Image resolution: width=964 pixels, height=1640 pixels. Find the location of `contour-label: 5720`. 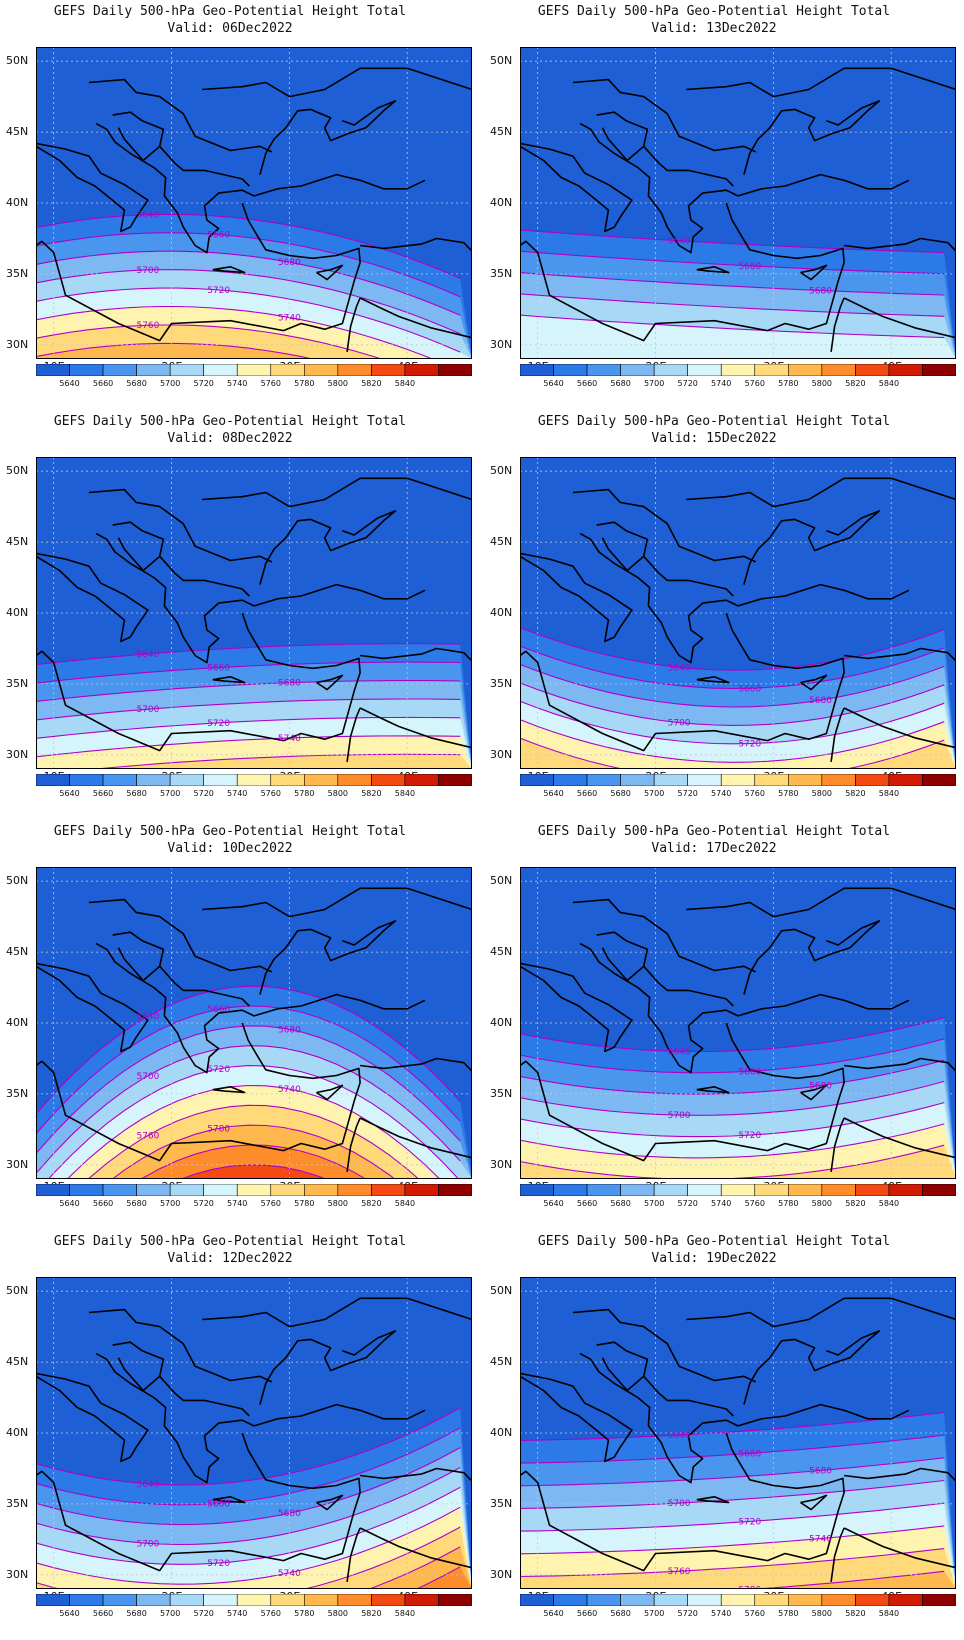

contour-label: 5720 is located at coordinates (218, 1070).